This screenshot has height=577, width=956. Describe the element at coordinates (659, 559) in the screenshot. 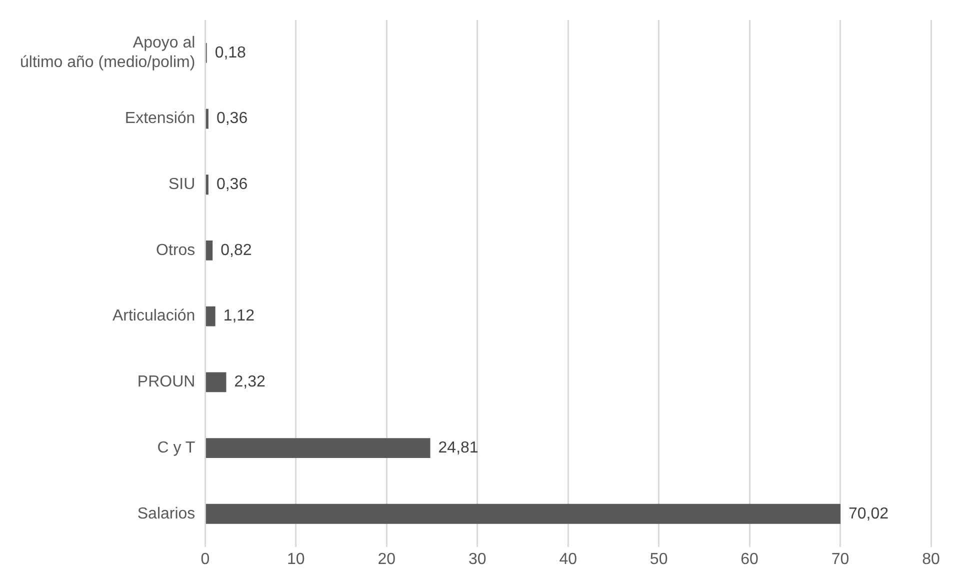

I see `x-tick-label: 50` at that location.